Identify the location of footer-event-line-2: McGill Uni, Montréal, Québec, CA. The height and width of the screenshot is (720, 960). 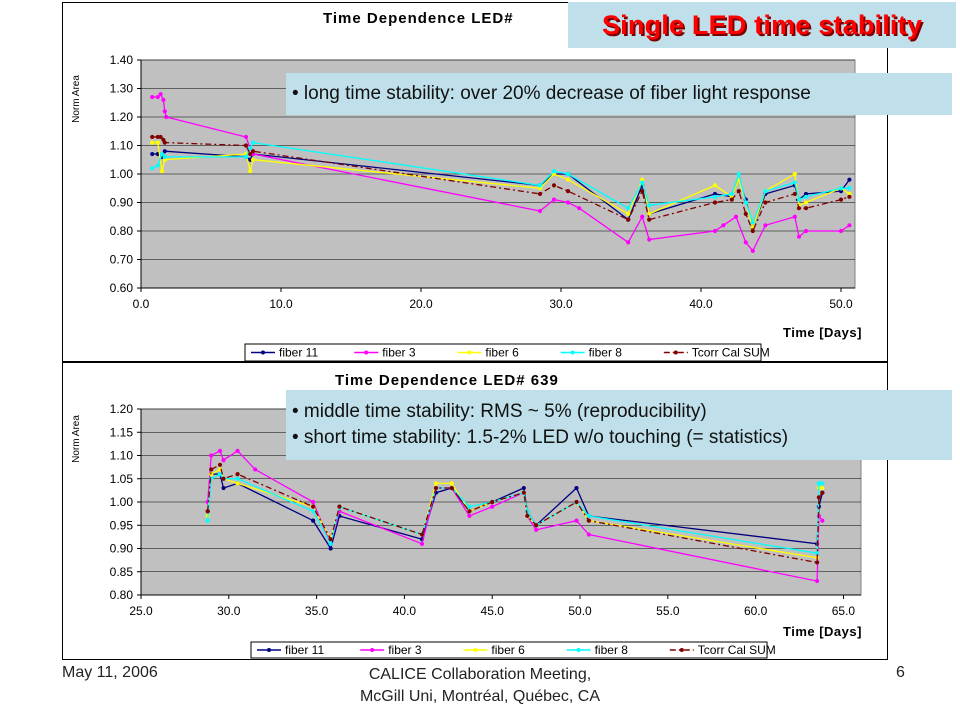
(480, 696).